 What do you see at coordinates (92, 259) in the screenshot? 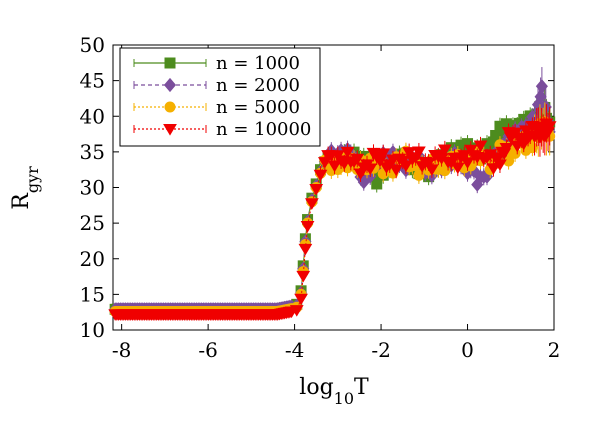
I see `y-tick-label: 20` at bounding box center [92, 259].